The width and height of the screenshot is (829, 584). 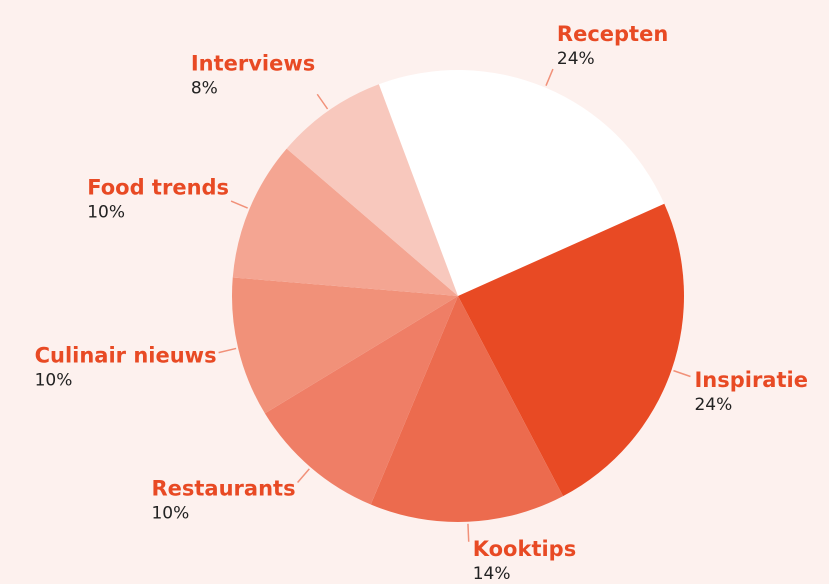 I want to click on slice-value-label: 8%, so click(x=204, y=88).